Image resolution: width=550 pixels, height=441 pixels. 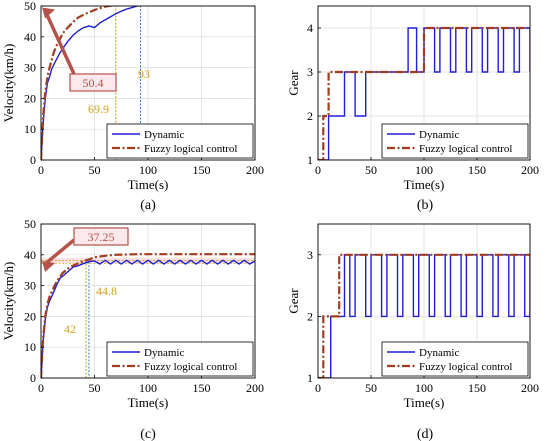 What do you see at coordinates (425, 205) in the screenshot?
I see `panel-label: (b)` at bounding box center [425, 205].